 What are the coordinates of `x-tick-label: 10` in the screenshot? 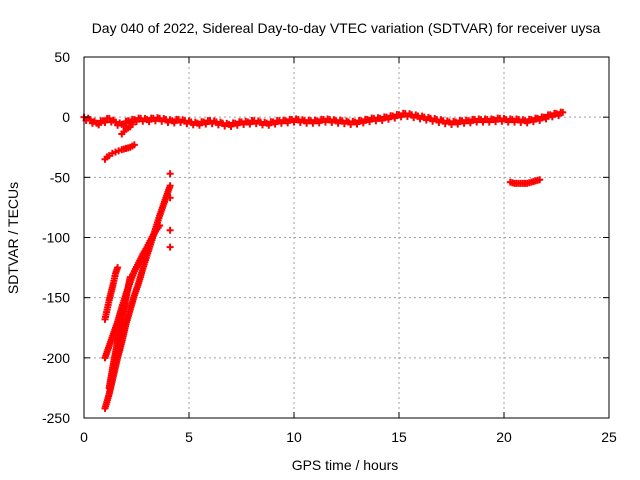 It's located at (294, 437).